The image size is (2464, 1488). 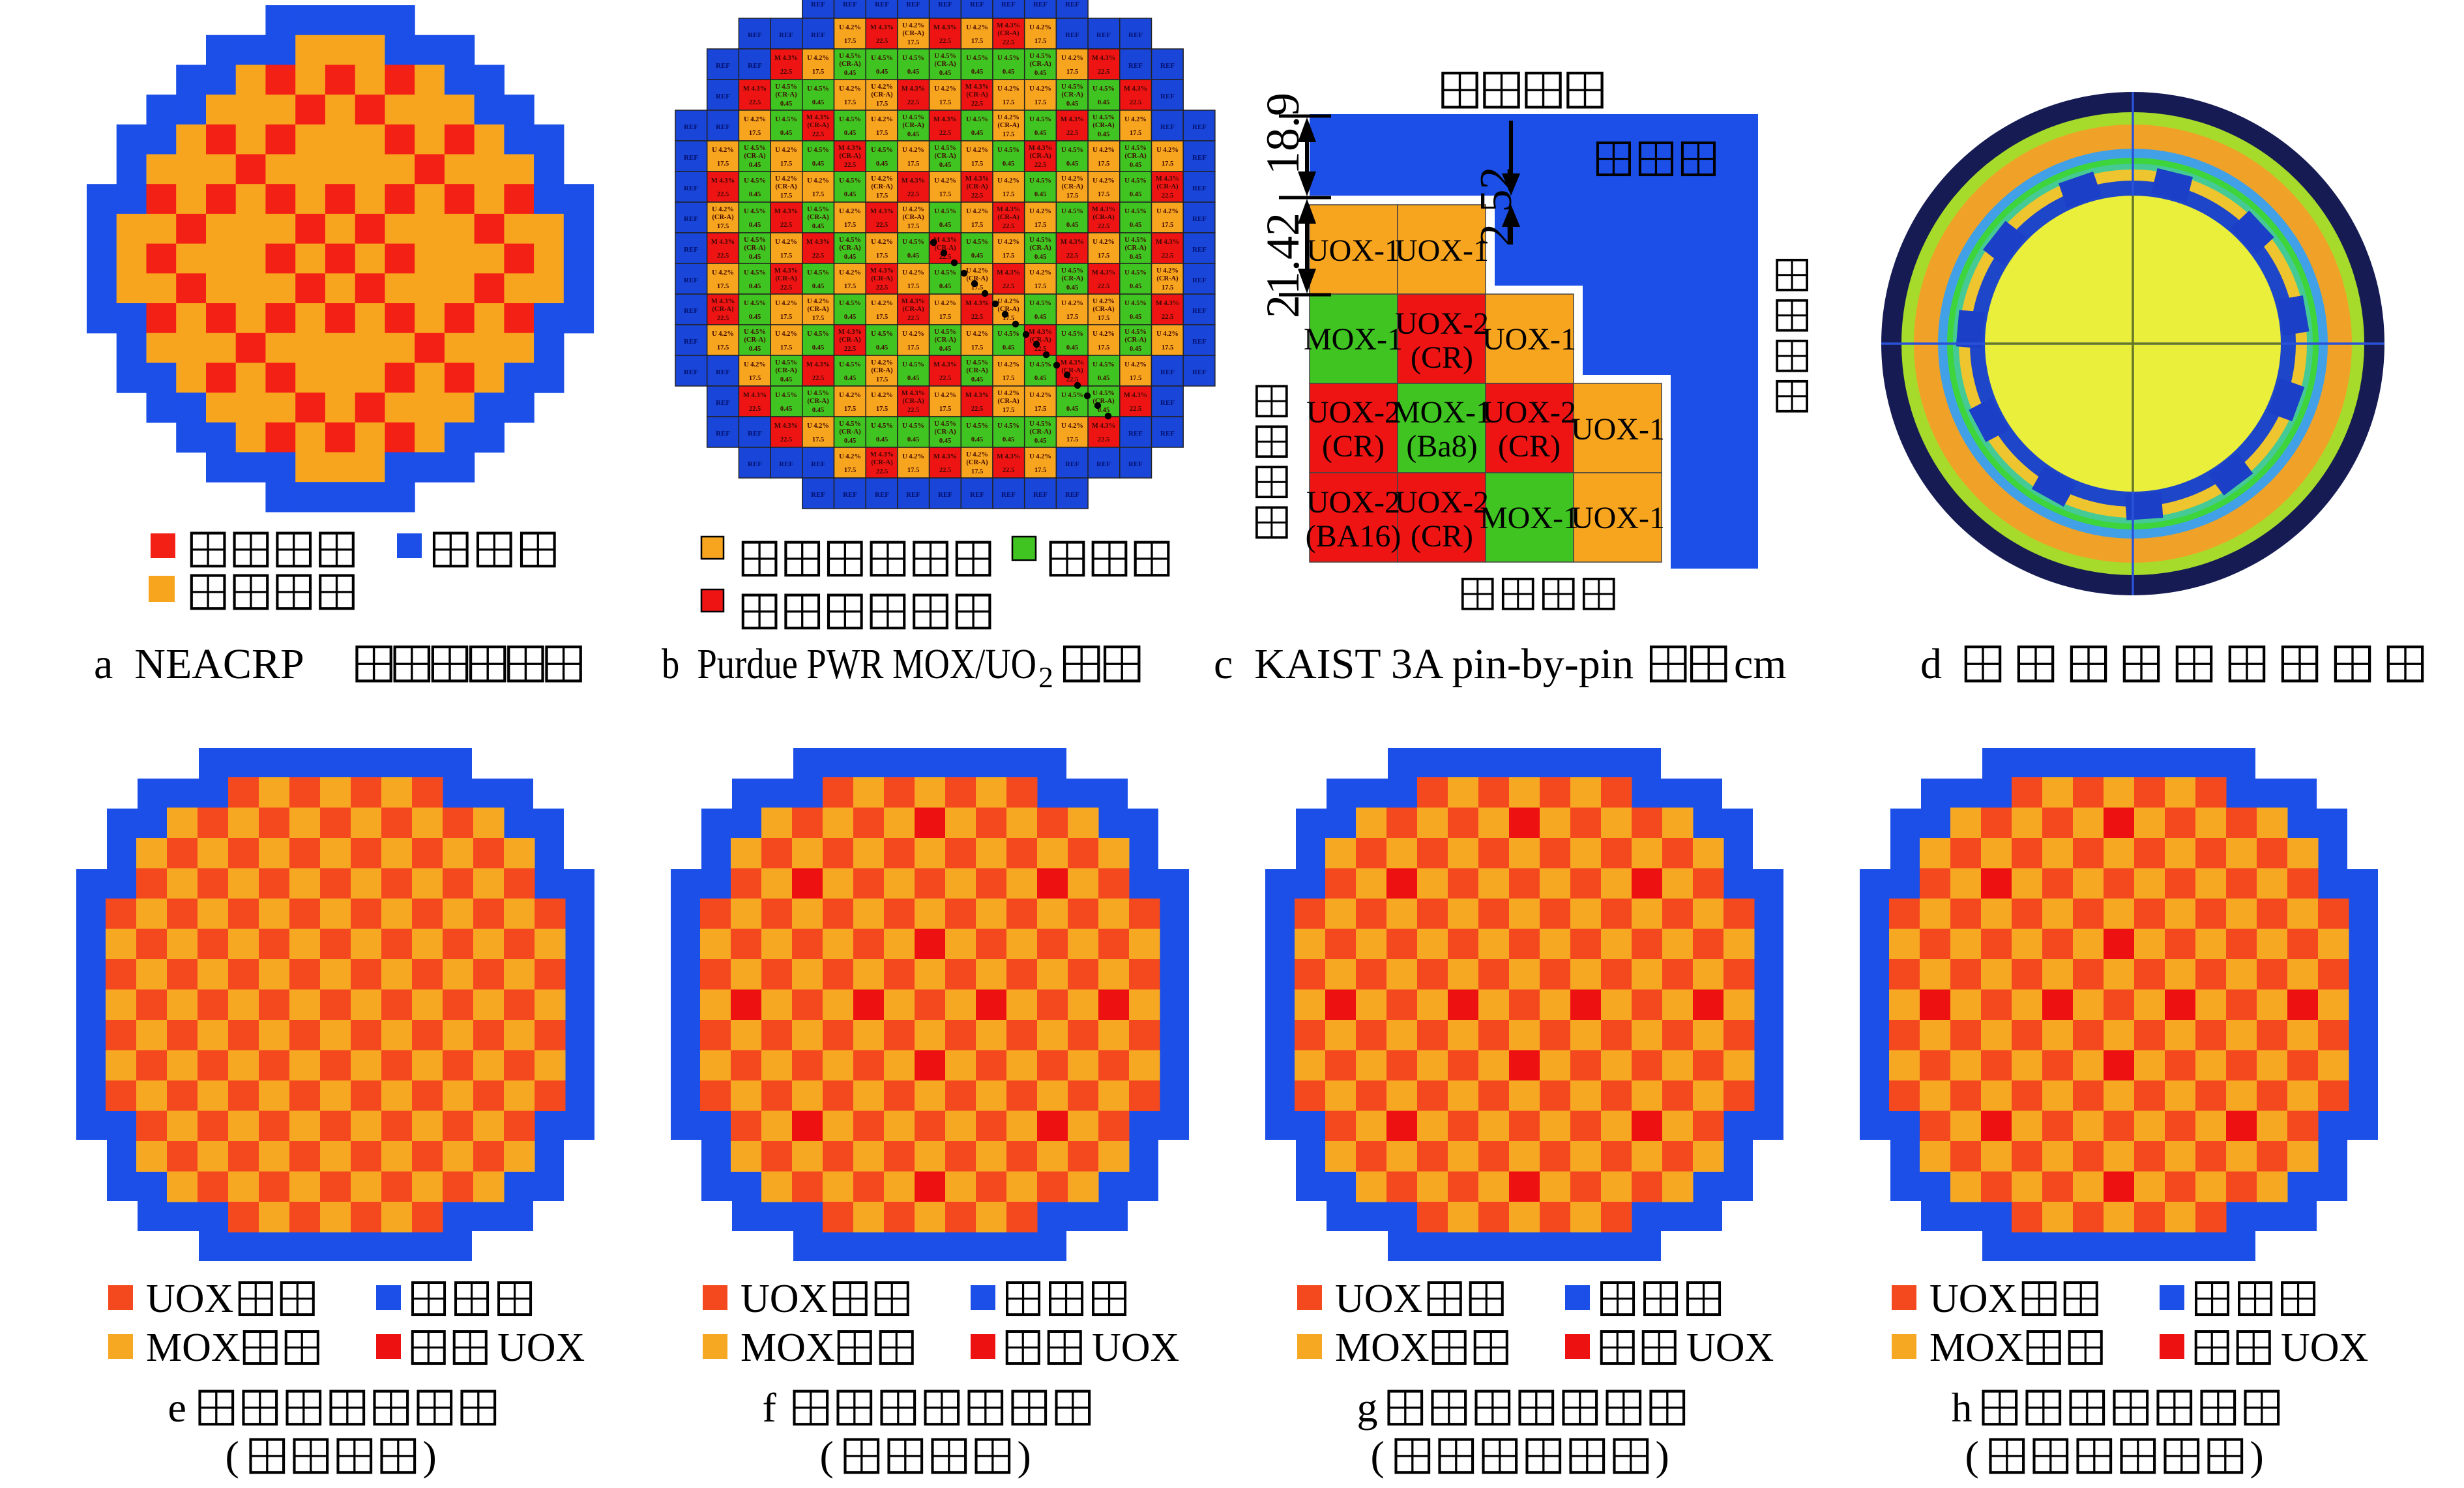 I want to click on svg-text: MOX-1, so click(x=1442, y=413).